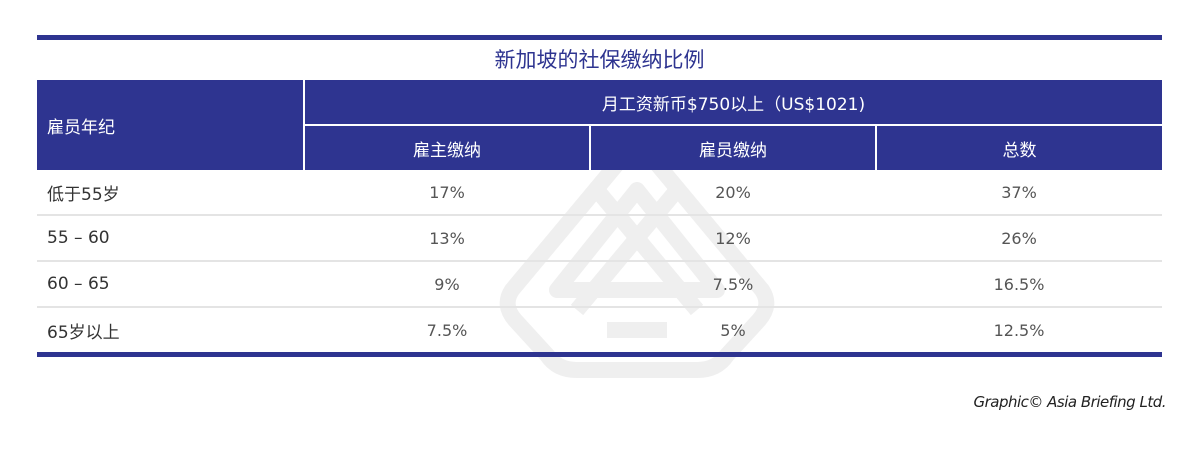 Image resolution: width=1200 pixels, height=453 pixels. What do you see at coordinates (170, 193) in the screenshot?
I see `age-cell: 低于55岁` at bounding box center [170, 193].